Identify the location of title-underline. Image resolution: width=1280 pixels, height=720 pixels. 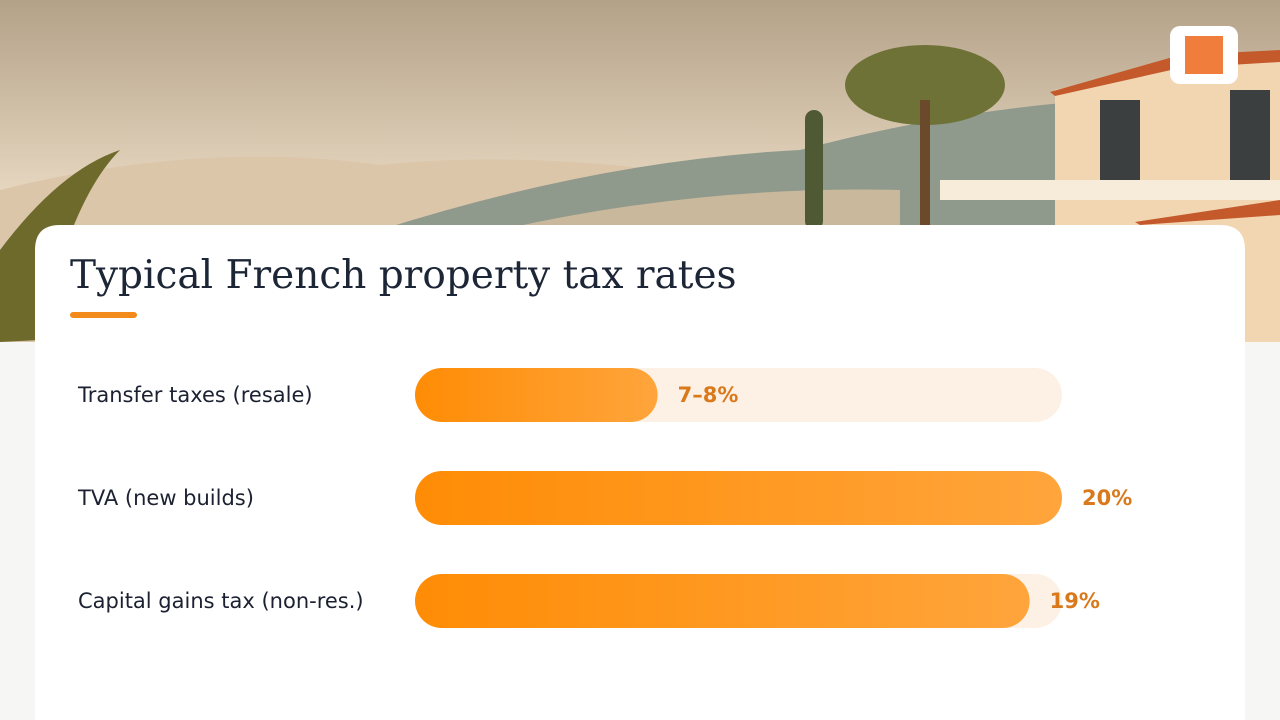
(103, 315).